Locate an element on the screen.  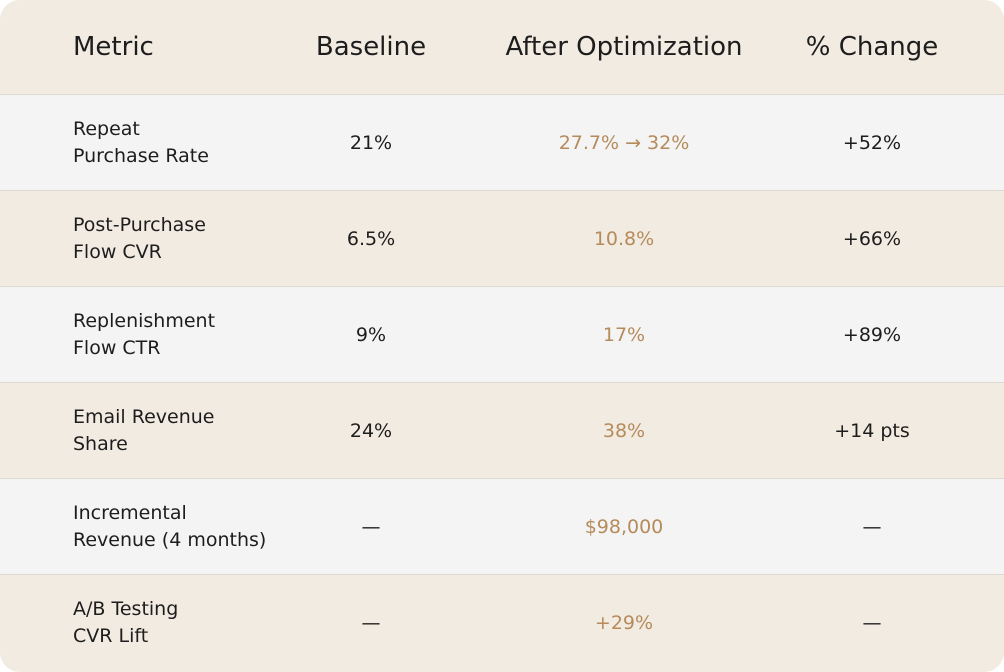
metric-cell: Email Revenue Share is located at coordinates (150, 431).